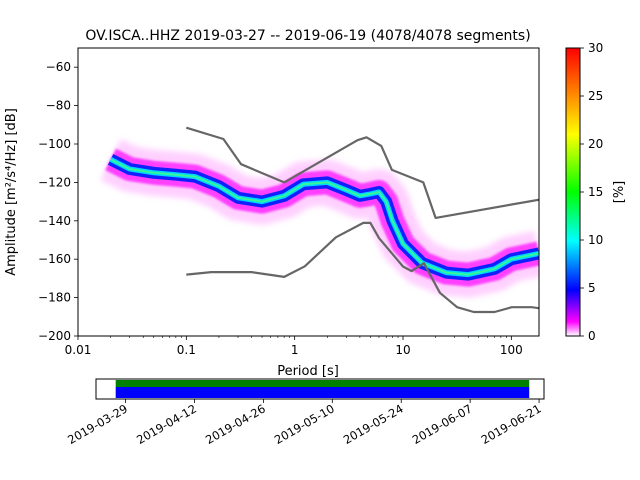  I want to click on x-tick-label: 1, so click(295, 350).